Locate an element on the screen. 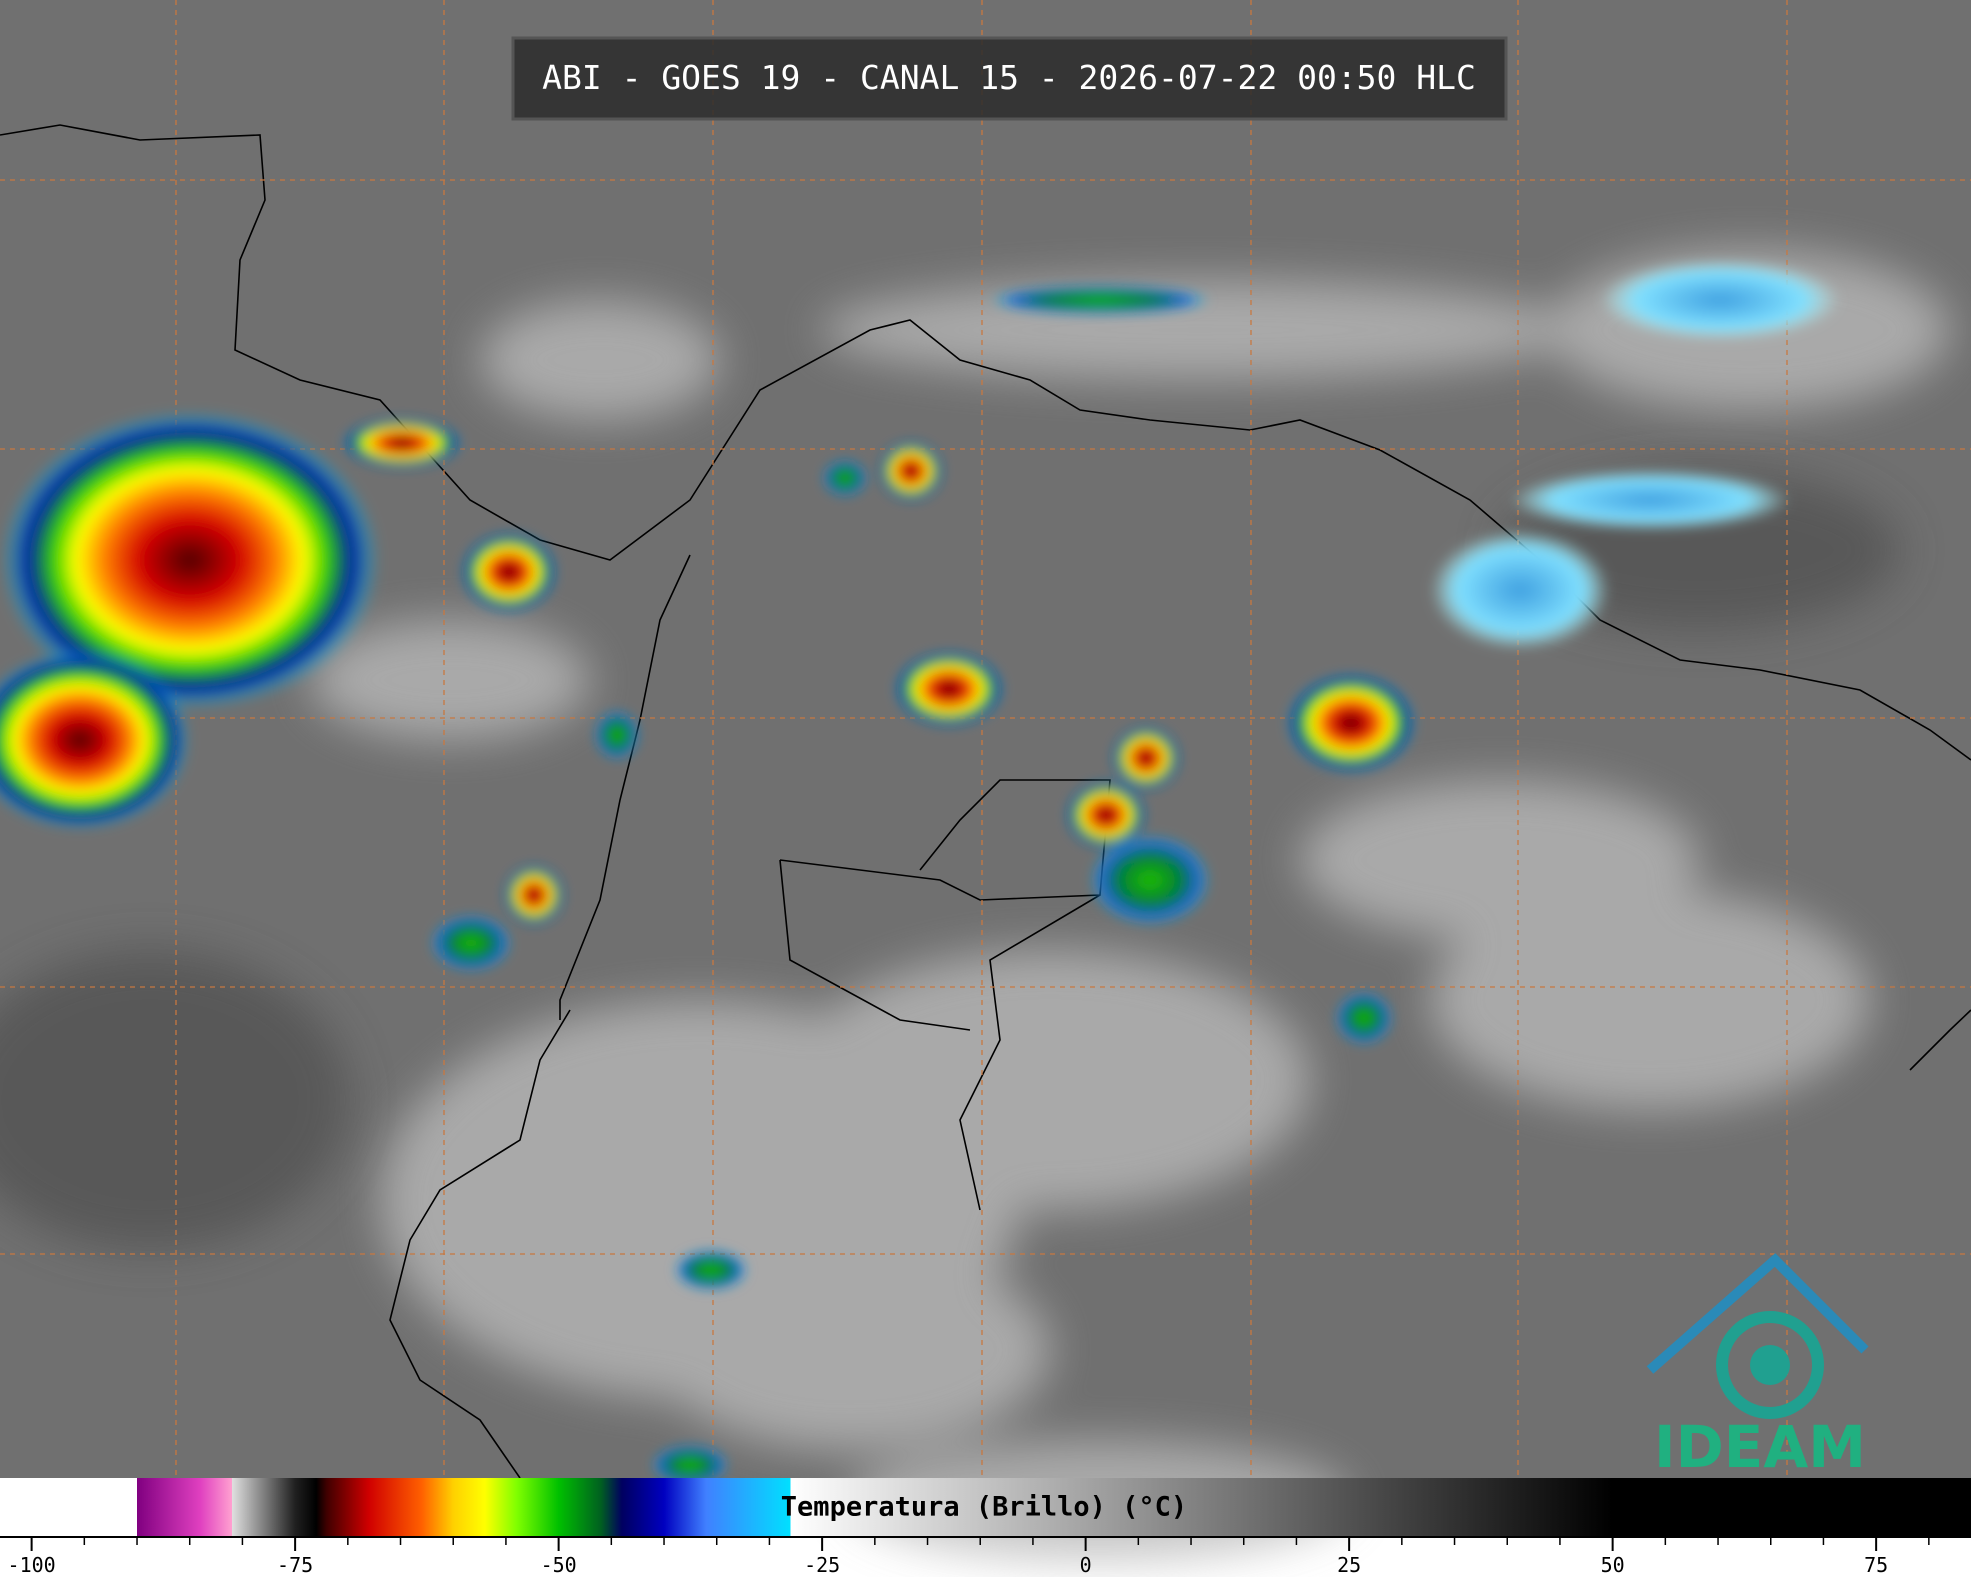 Image resolution: width=1971 pixels, height=1581 pixels. colorbar-fill is located at coordinates (985, 1507).